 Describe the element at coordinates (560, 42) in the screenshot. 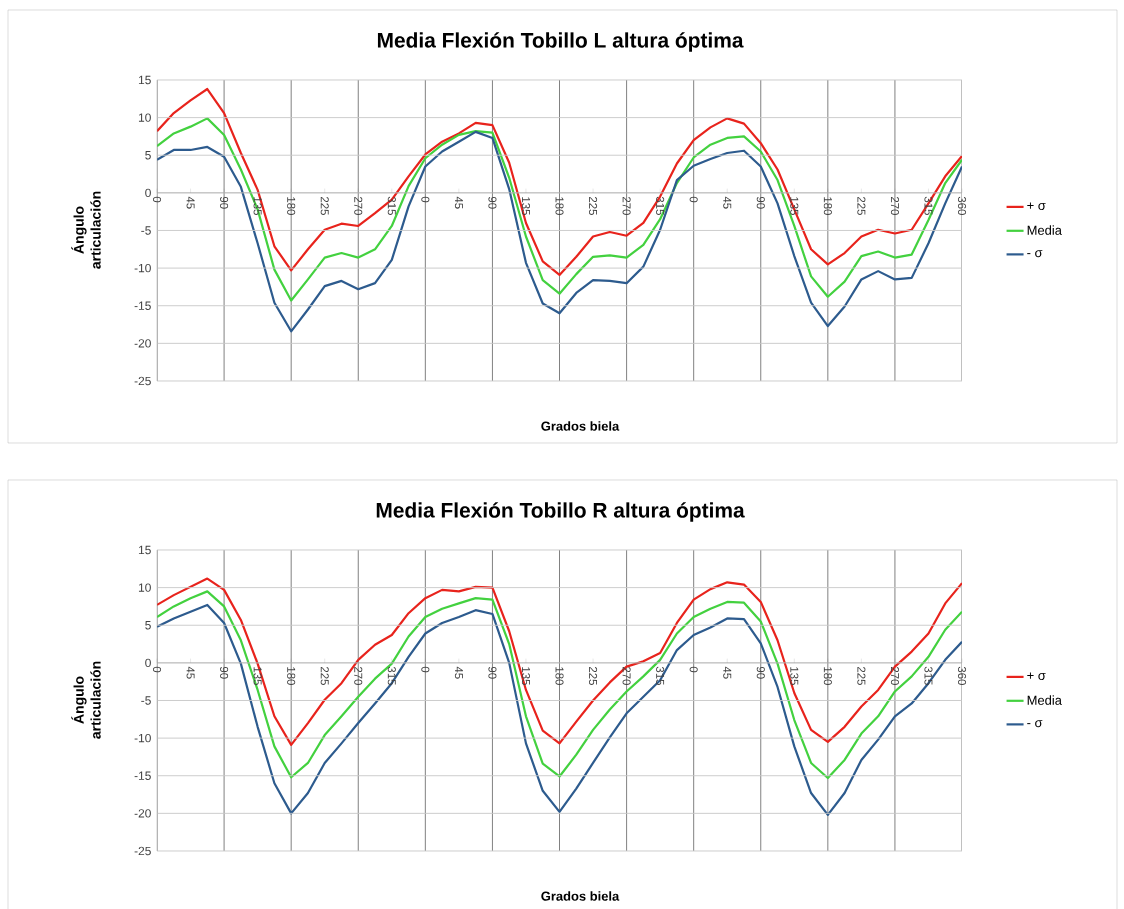

I see `chart-title: Media Flexión Tobillo L altura óptima` at that location.